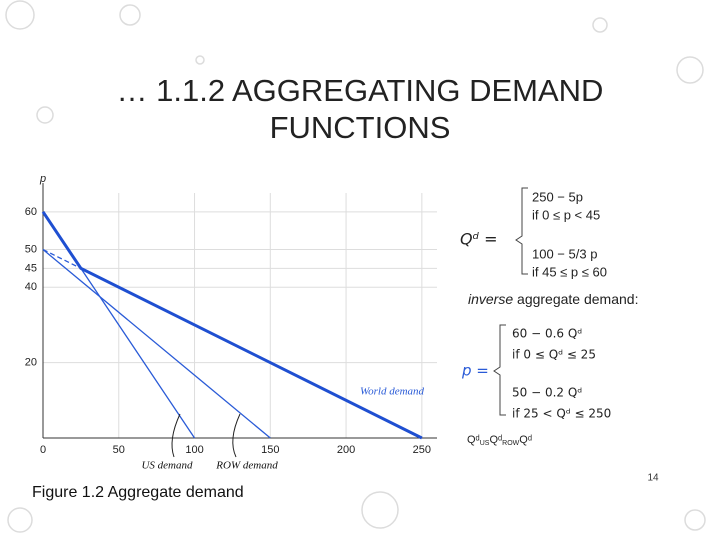 Image resolution: width=720 pixels, height=540 pixels. What do you see at coordinates (475, 371) in the screenshot?
I see `formula-lhs: p =` at bounding box center [475, 371].